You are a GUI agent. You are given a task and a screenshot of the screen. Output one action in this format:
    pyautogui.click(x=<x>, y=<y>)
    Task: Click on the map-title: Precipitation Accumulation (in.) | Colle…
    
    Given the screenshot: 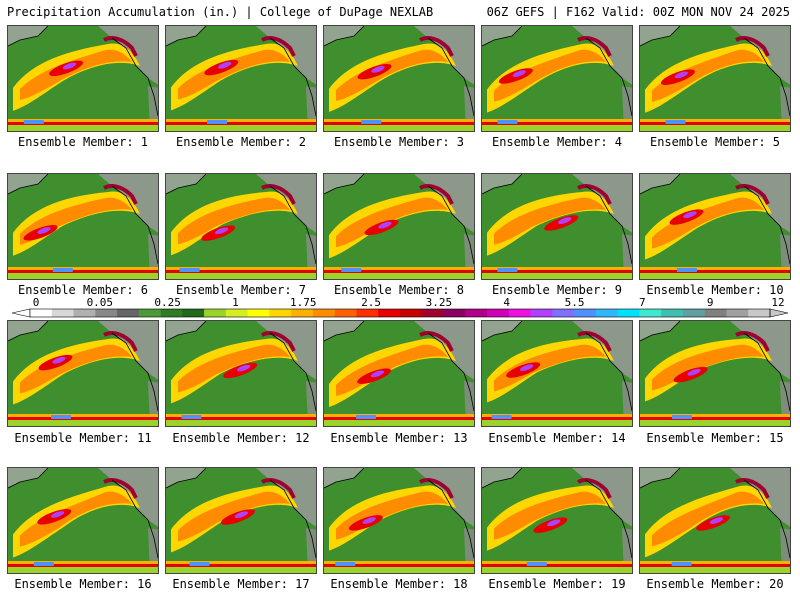 What is the action you would take?
    pyautogui.click(x=220, y=12)
    